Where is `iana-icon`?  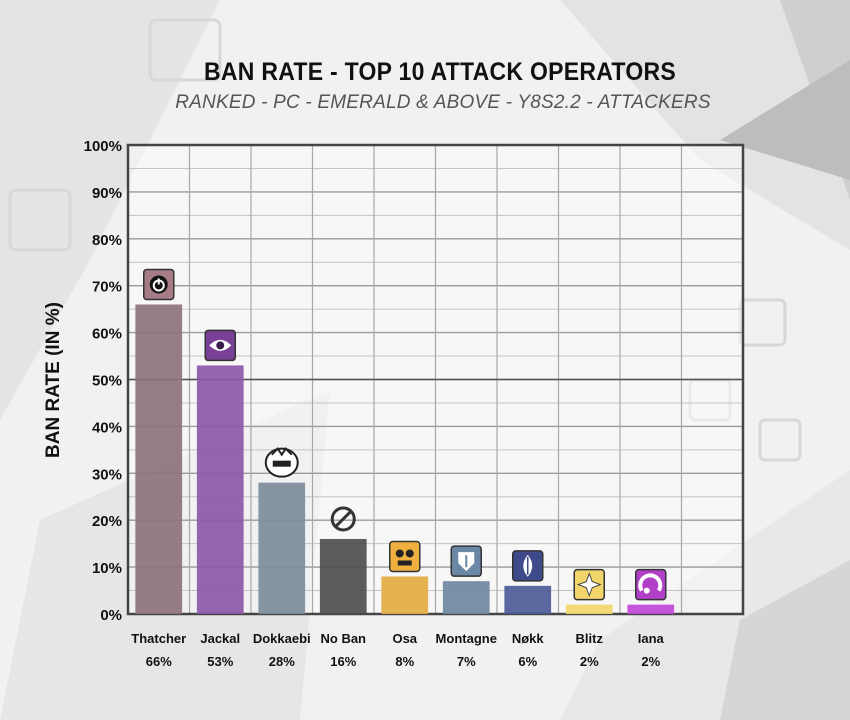
iana-icon is located at coordinates (651, 584).